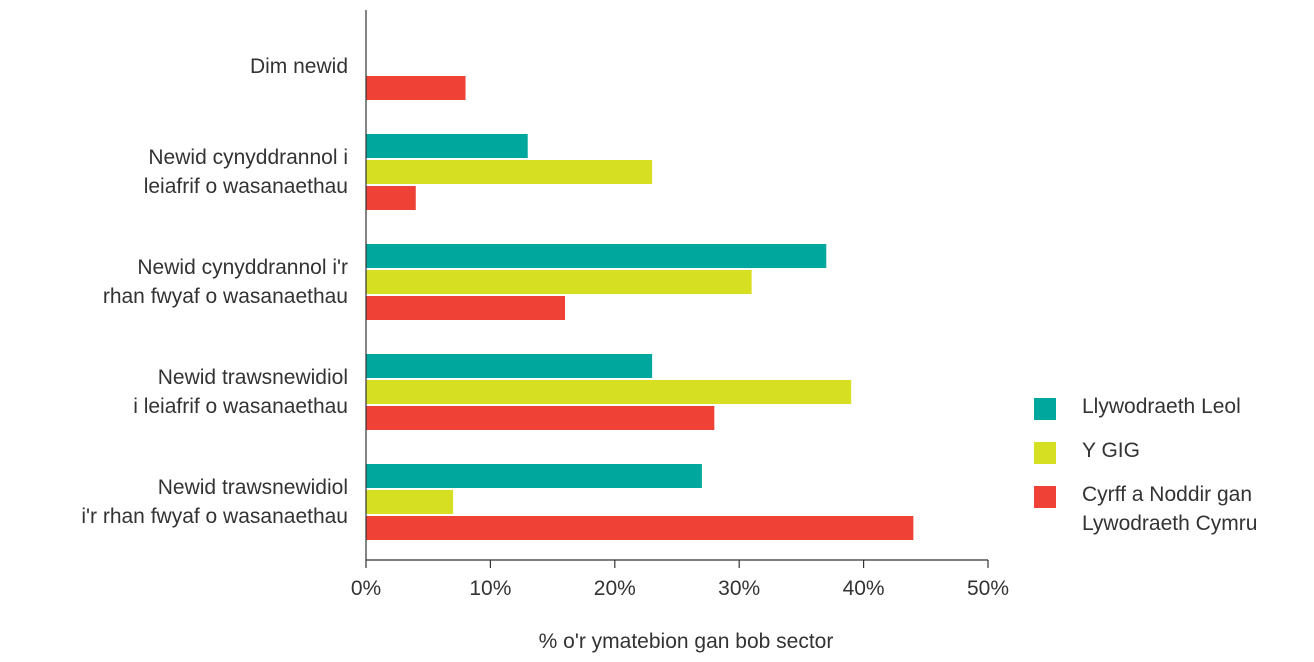  What do you see at coordinates (1161, 406) in the screenshot?
I see `legend-label-line: Llywodraeth Leol` at bounding box center [1161, 406].